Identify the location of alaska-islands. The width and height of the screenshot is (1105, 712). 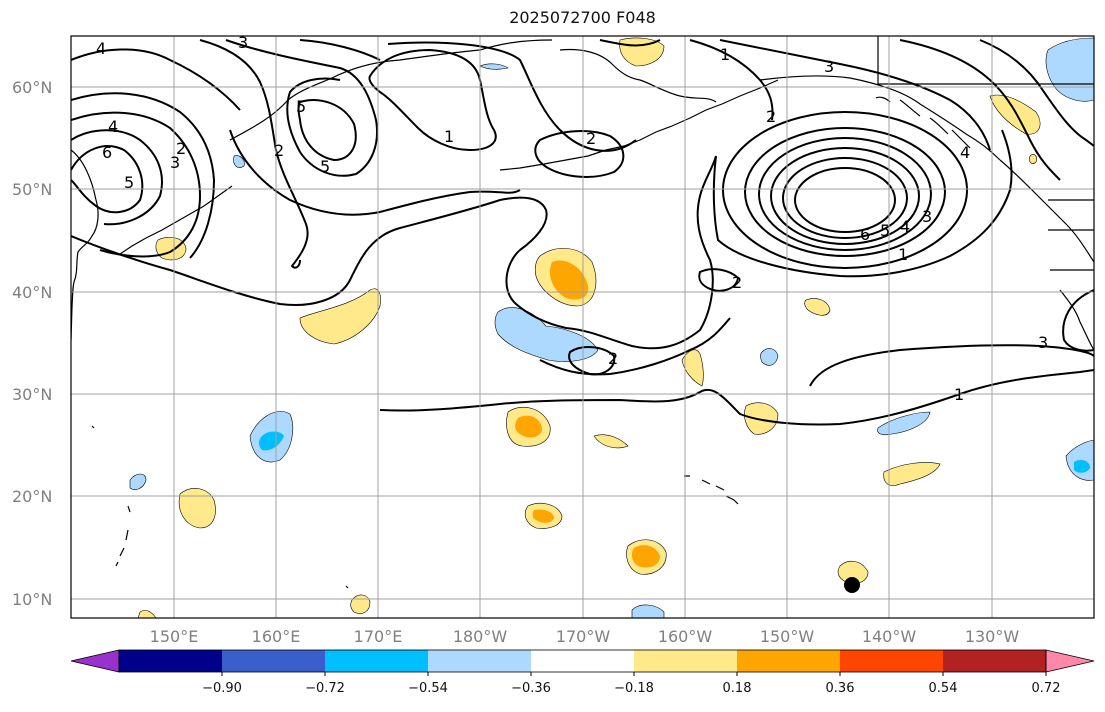
(923, 122).